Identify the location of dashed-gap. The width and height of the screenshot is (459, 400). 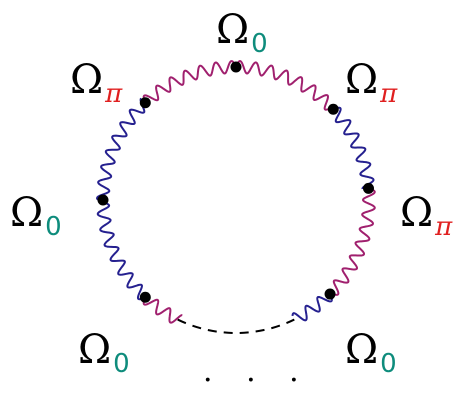
(236, 326).